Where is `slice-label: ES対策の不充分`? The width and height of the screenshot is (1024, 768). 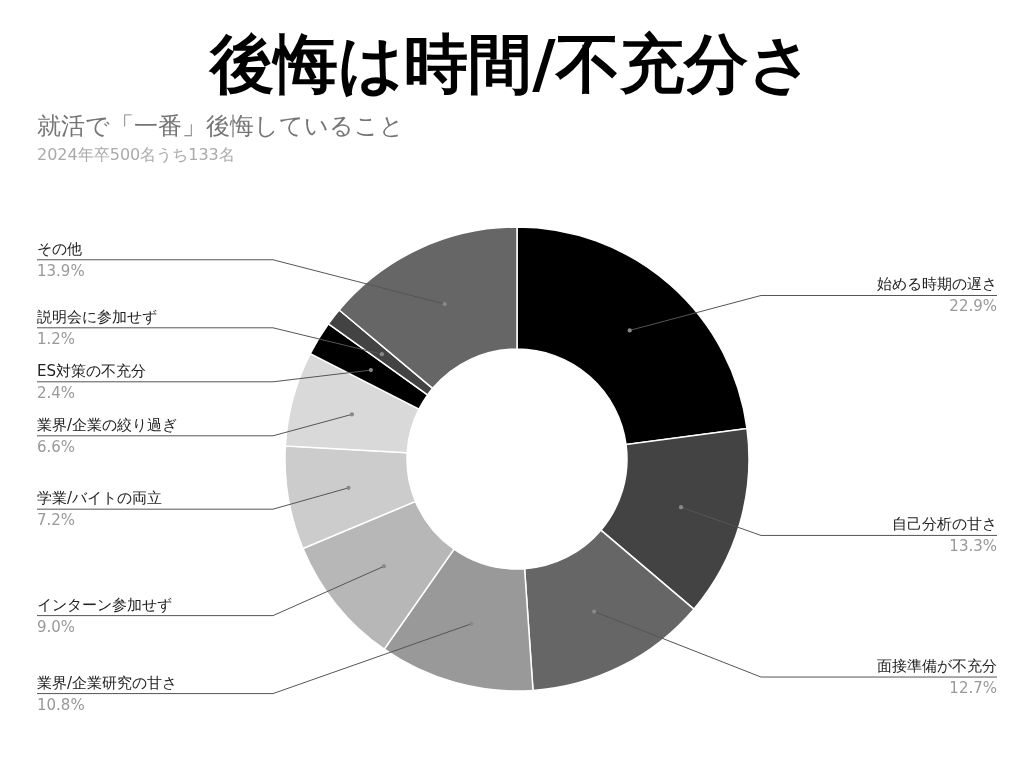 slice-label: ES対策の不充分 is located at coordinates (91, 370).